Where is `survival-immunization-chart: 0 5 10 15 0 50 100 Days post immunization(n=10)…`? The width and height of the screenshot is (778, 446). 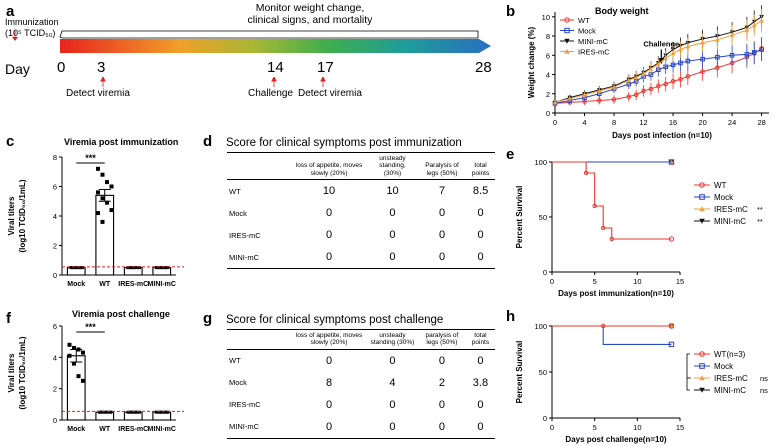
survival-immunization-chart: 0 5 10 15 0 50 100 Days post immunization(n=10)… is located at coordinates (639, 228).